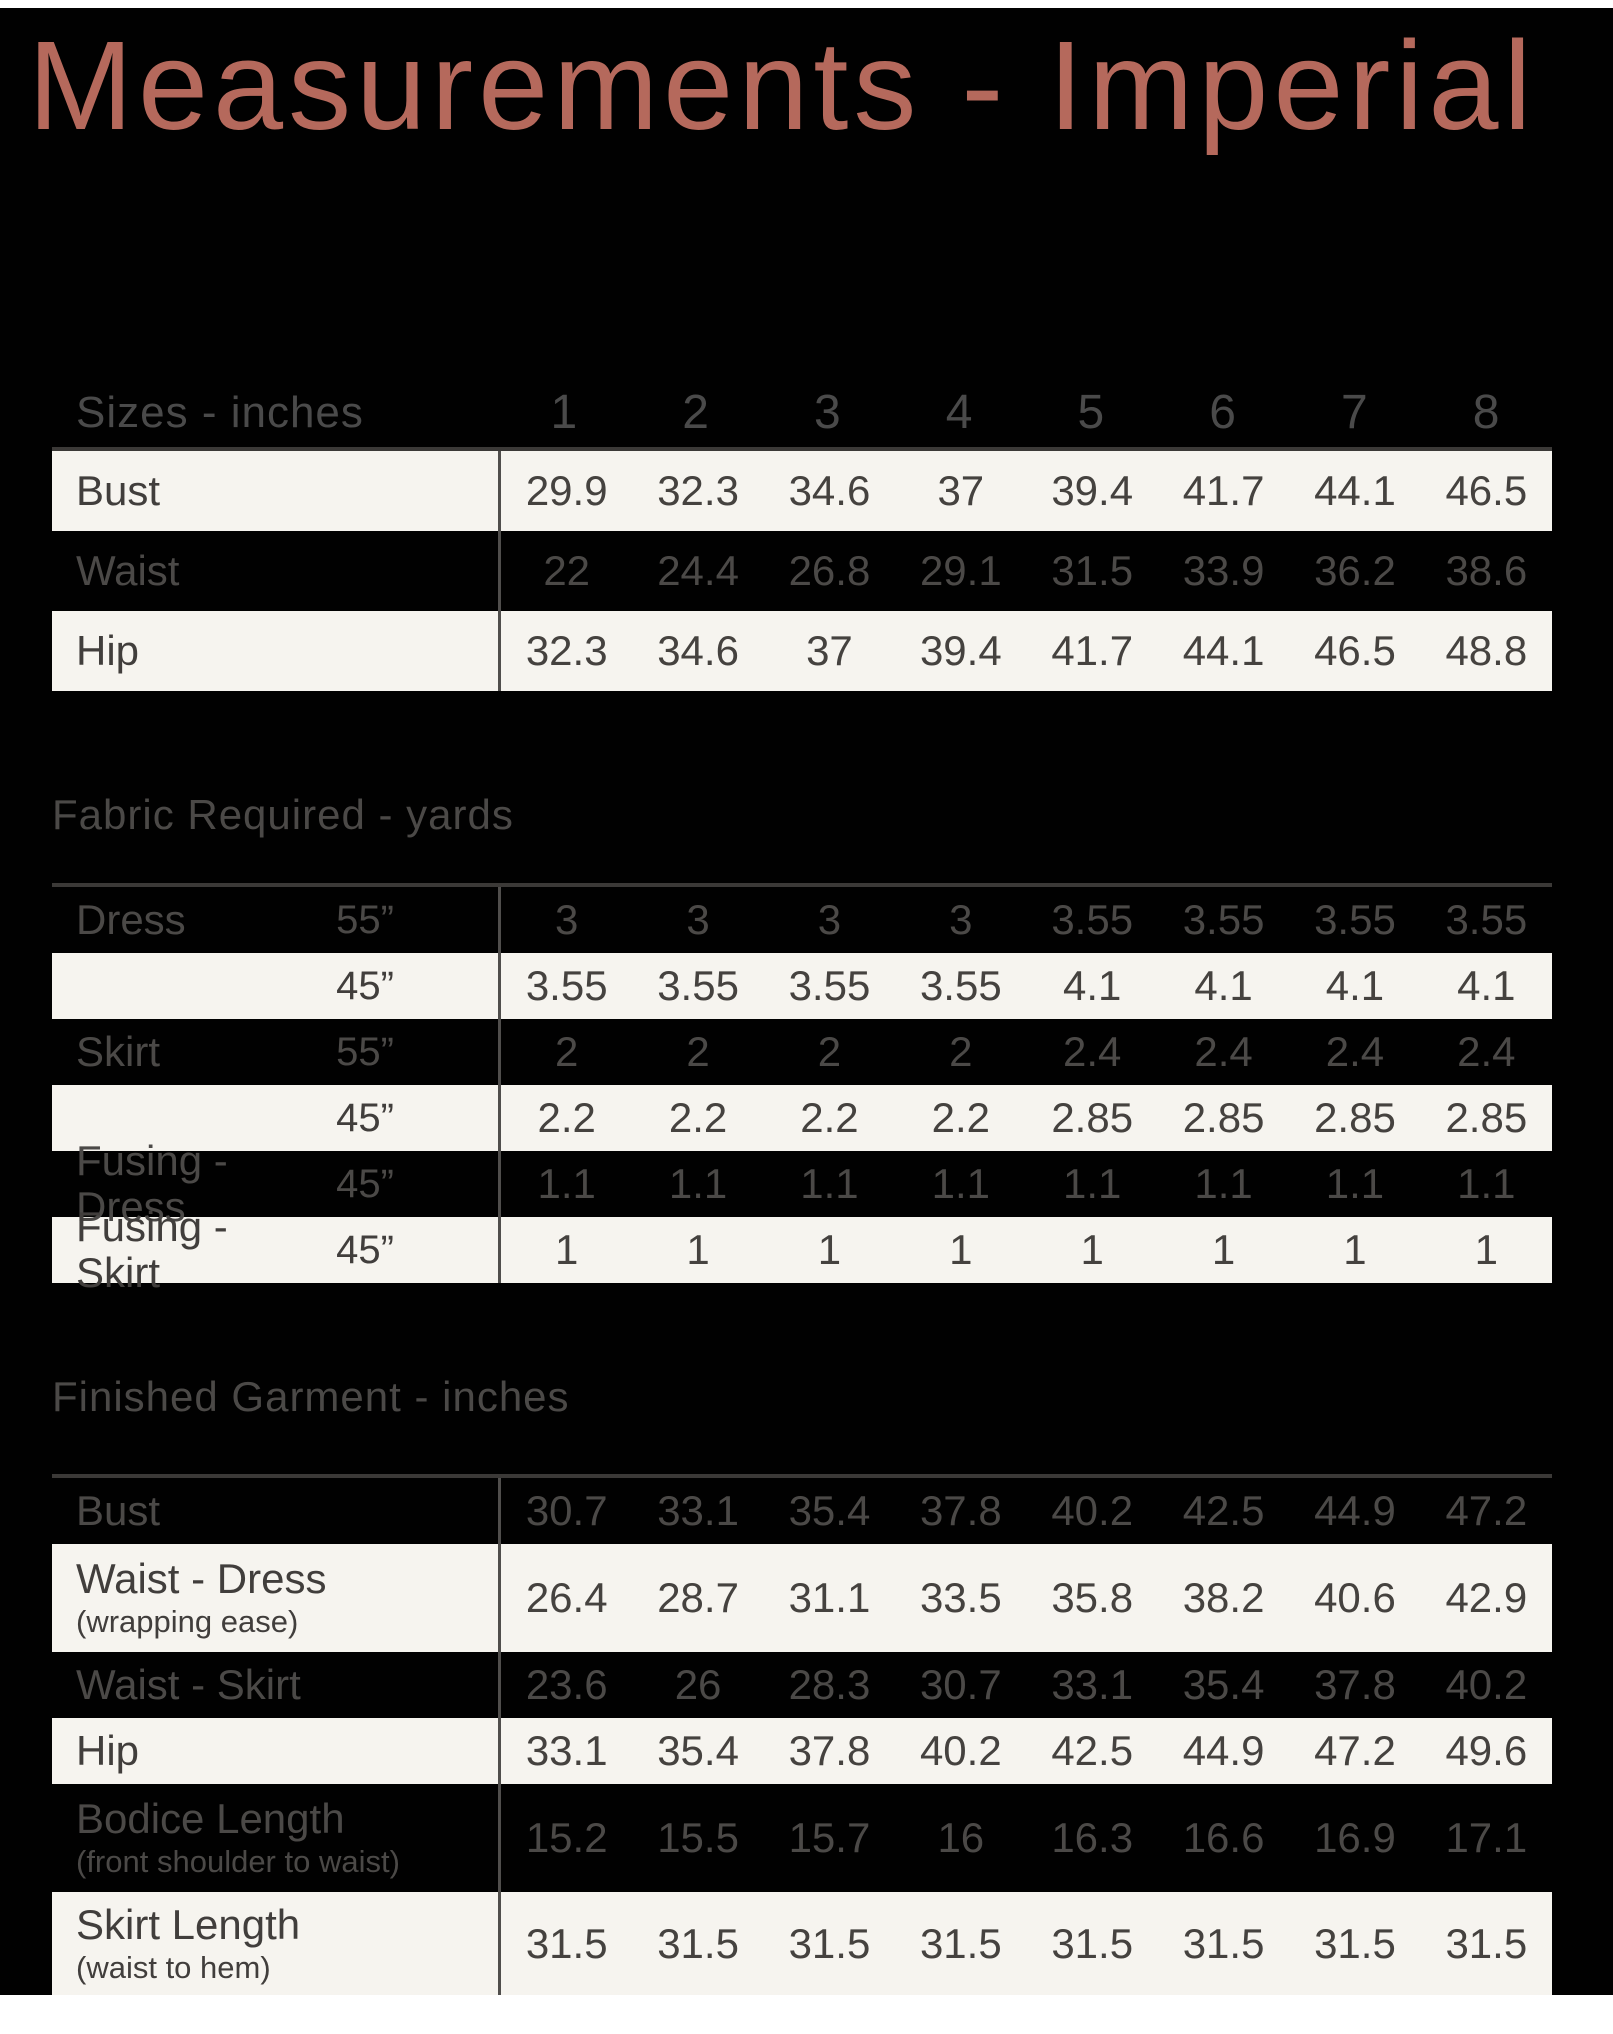 This screenshot has height=2034, width=1613. Describe the element at coordinates (1091, 413) in the screenshot. I see `size-column-header: 5` at that location.